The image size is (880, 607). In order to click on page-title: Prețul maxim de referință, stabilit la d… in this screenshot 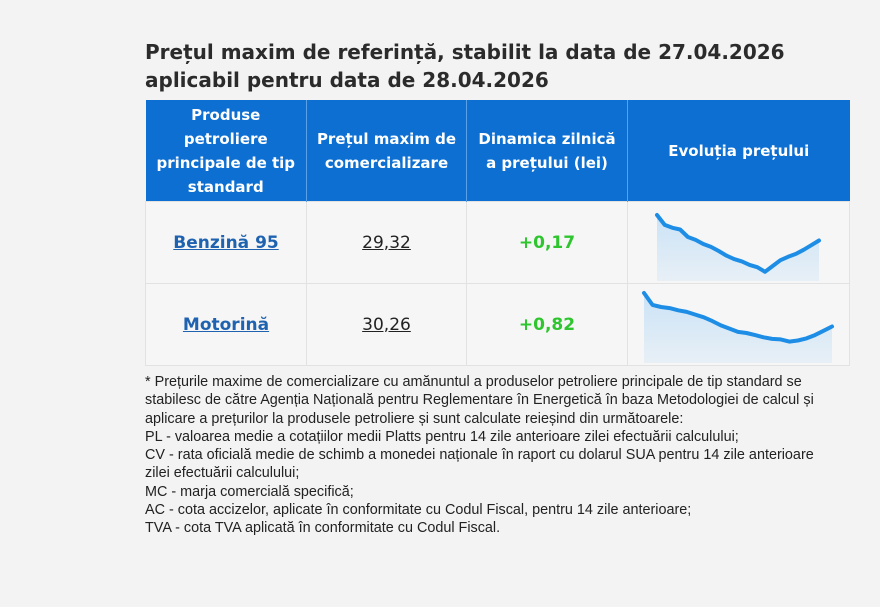, I will do `click(497, 66)`.